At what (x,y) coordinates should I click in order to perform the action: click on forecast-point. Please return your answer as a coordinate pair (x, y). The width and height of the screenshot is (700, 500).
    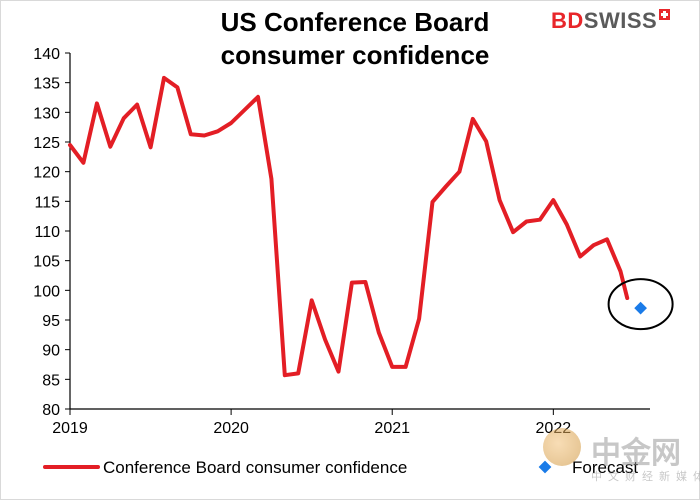
    Looking at the image, I should click on (640, 308).